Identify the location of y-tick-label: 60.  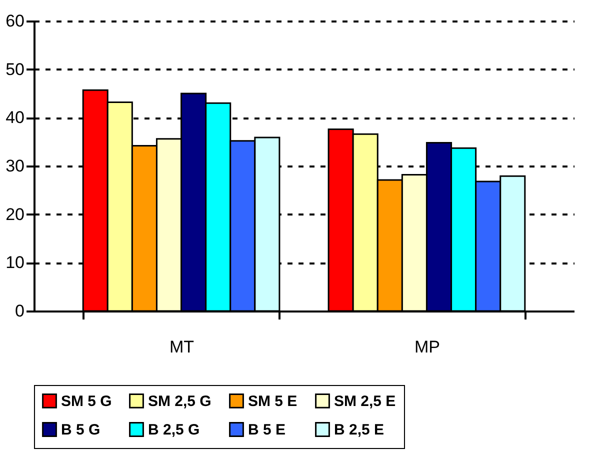
(15, 21).